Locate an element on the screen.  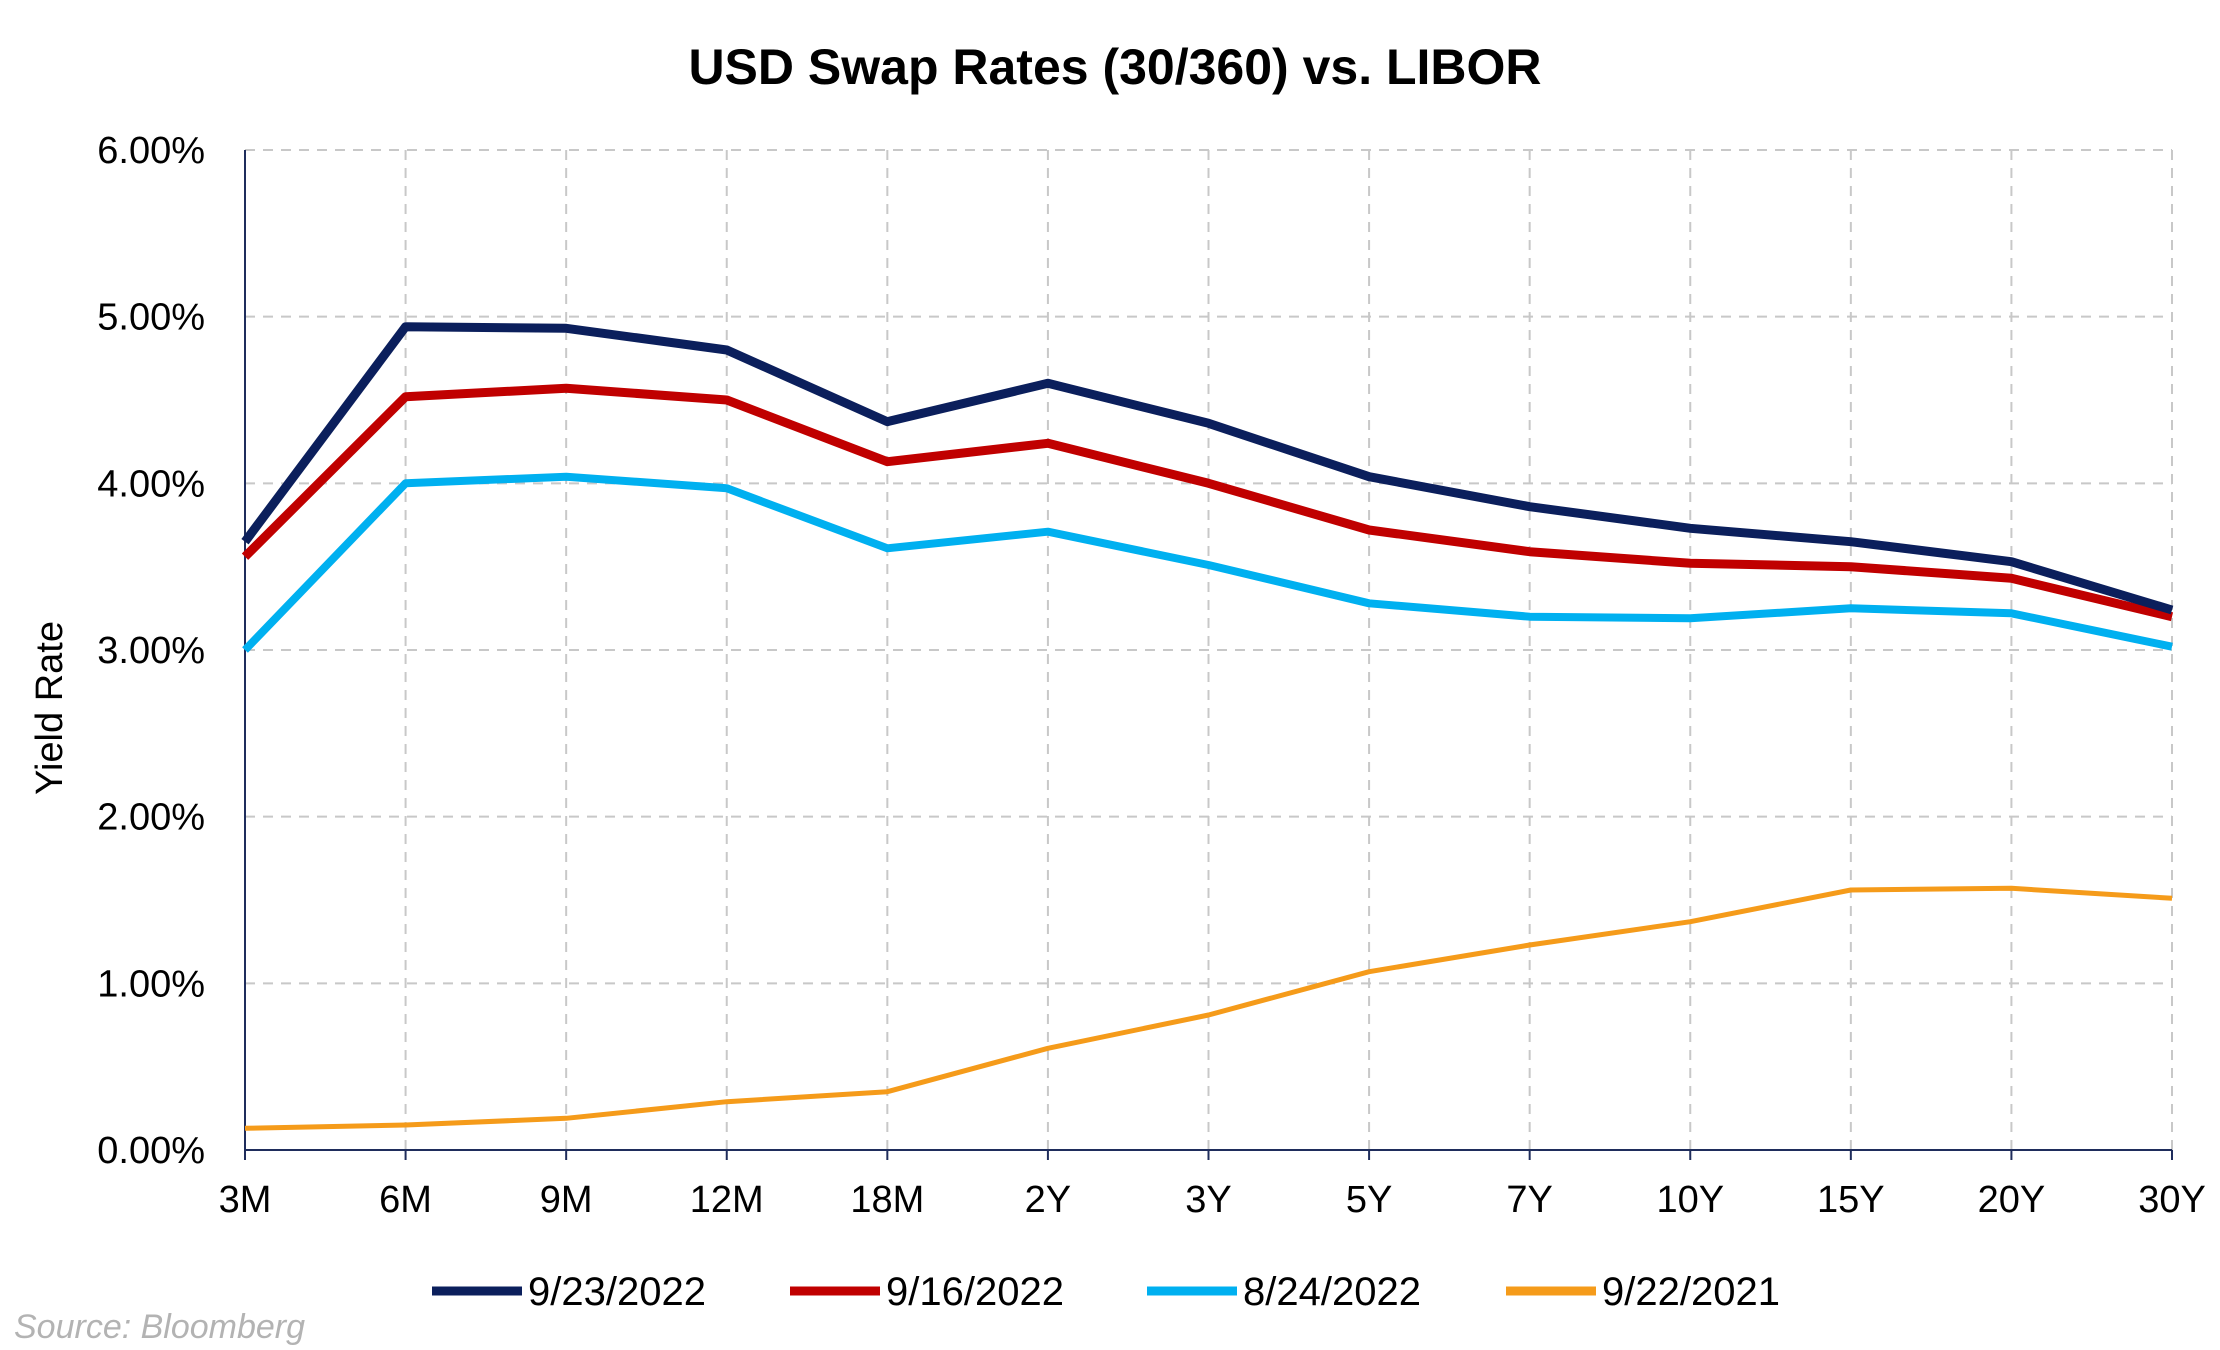
source-note: Source: Bloomberg is located at coordinates (159, 1327).